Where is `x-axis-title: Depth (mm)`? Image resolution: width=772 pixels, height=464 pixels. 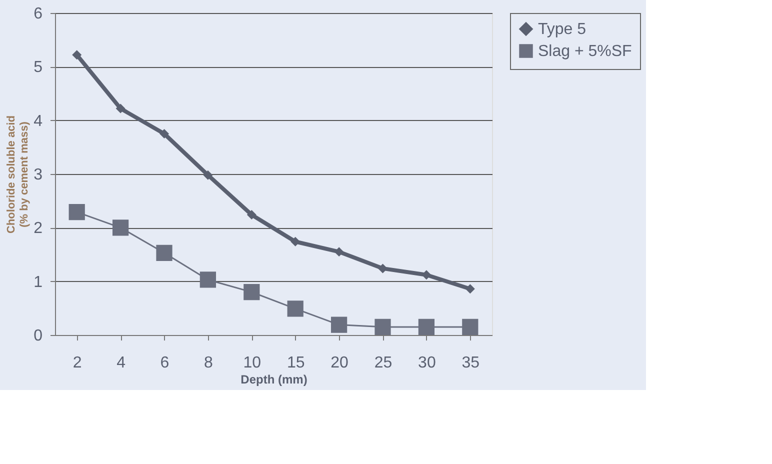
x-axis-title: Depth (mm) is located at coordinates (274, 379).